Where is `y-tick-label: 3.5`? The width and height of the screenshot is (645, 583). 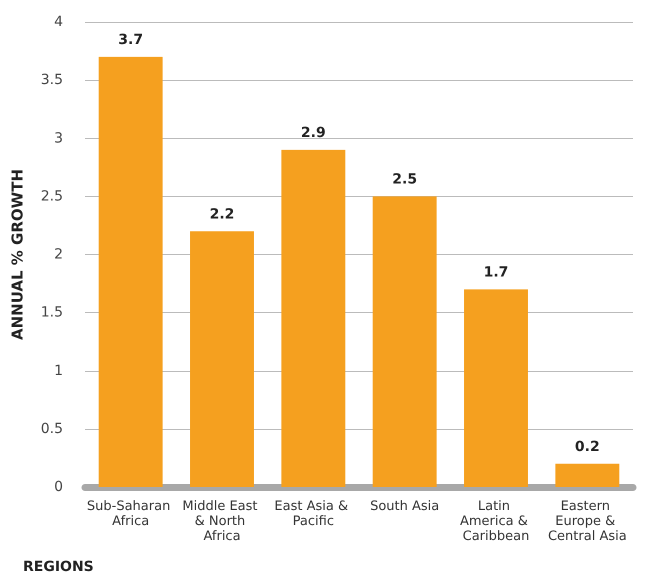 y-tick-label: 3.5 is located at coordinates (51, 80).